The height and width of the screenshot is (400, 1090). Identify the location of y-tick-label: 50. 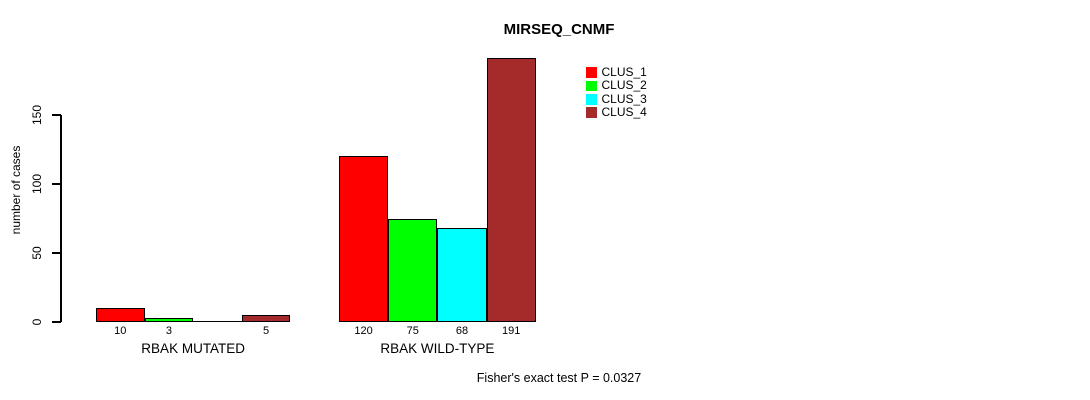
(37, 253).